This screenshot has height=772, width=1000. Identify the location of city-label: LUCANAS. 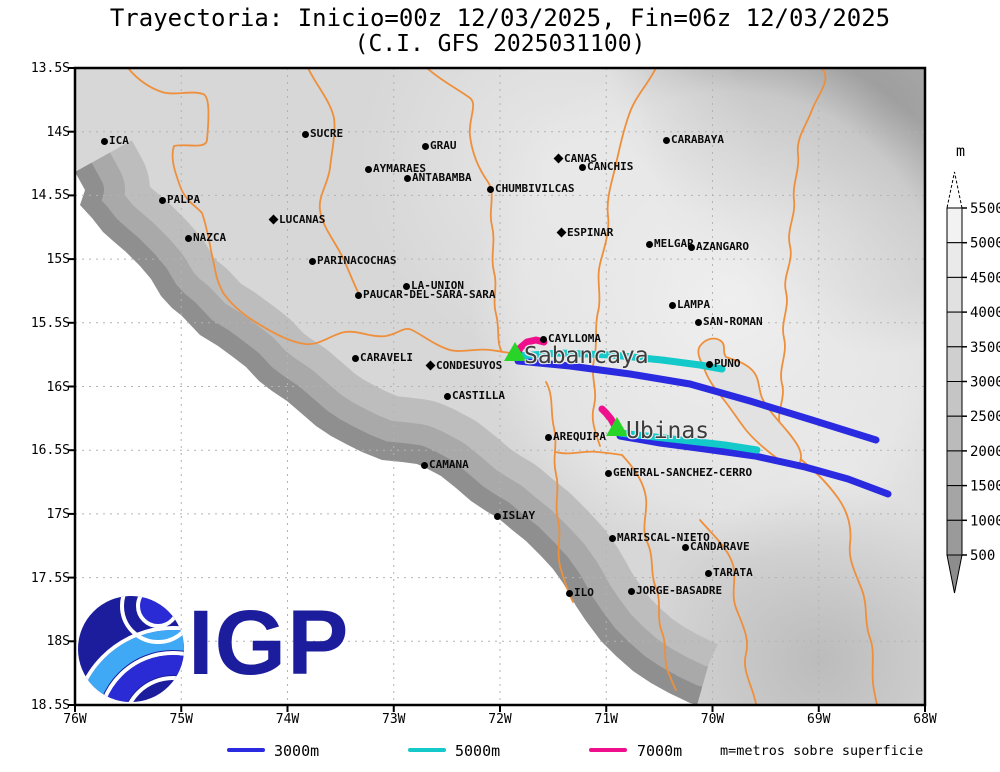
(302, 219).